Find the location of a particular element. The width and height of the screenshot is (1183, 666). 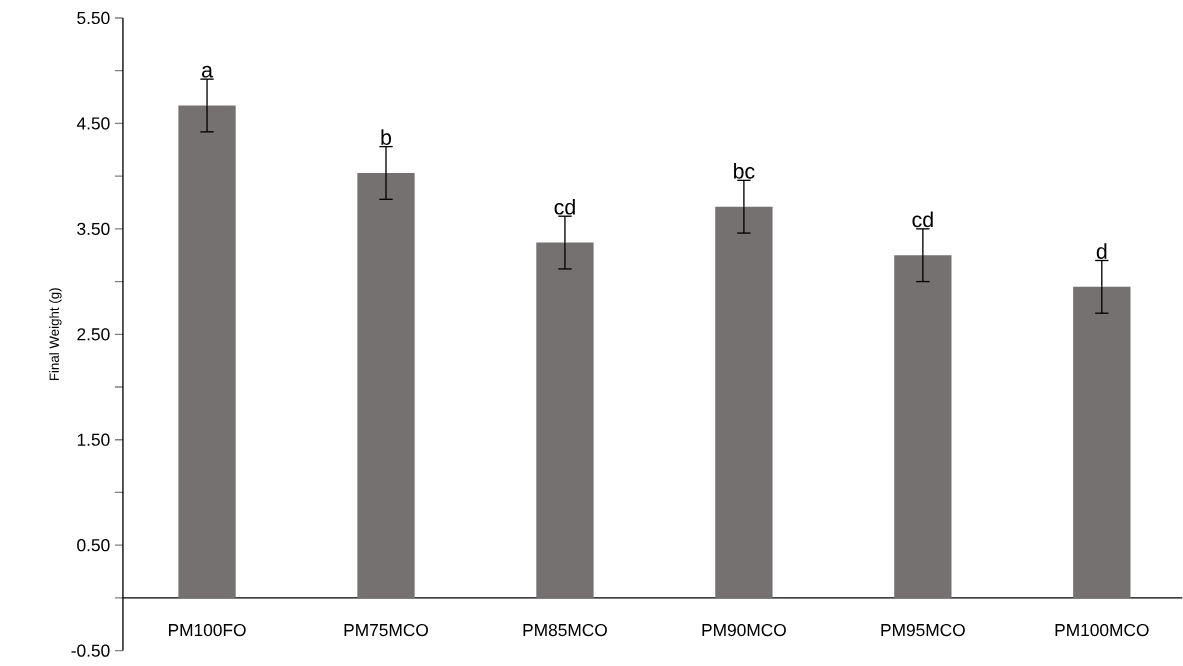

y-axis-title: Final Weight (g) is located at coordinates (55, 334).